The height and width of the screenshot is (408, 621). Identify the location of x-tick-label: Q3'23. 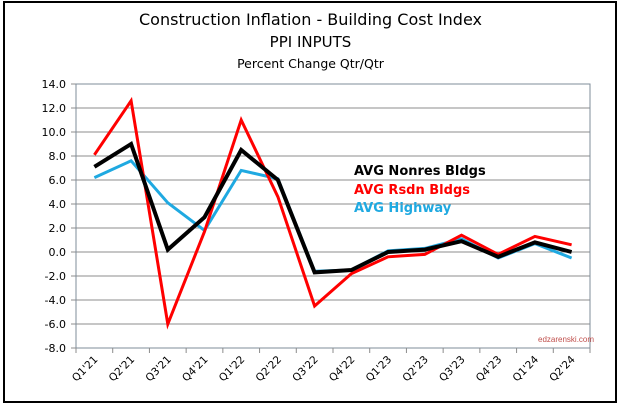
(452, 369).